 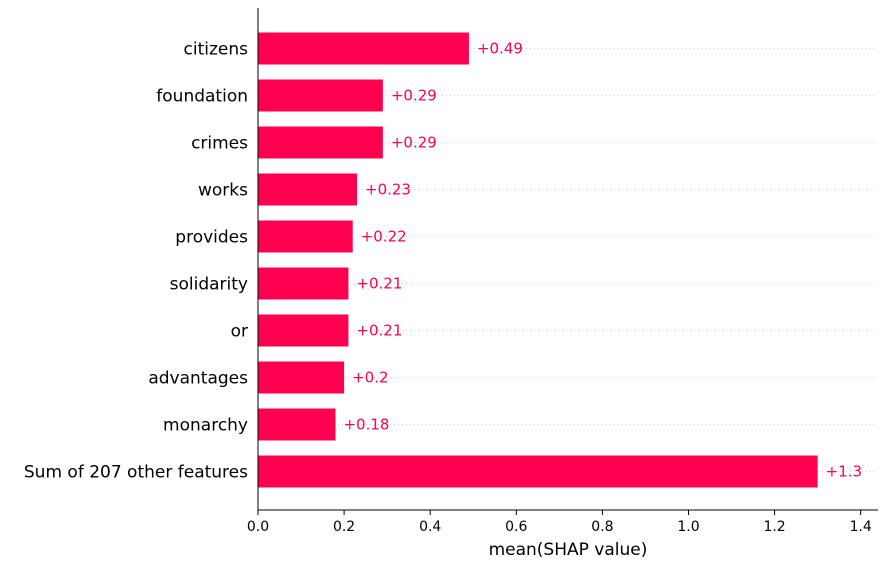 I want to click on value-label: +1.3, so click(x=844, y=472).